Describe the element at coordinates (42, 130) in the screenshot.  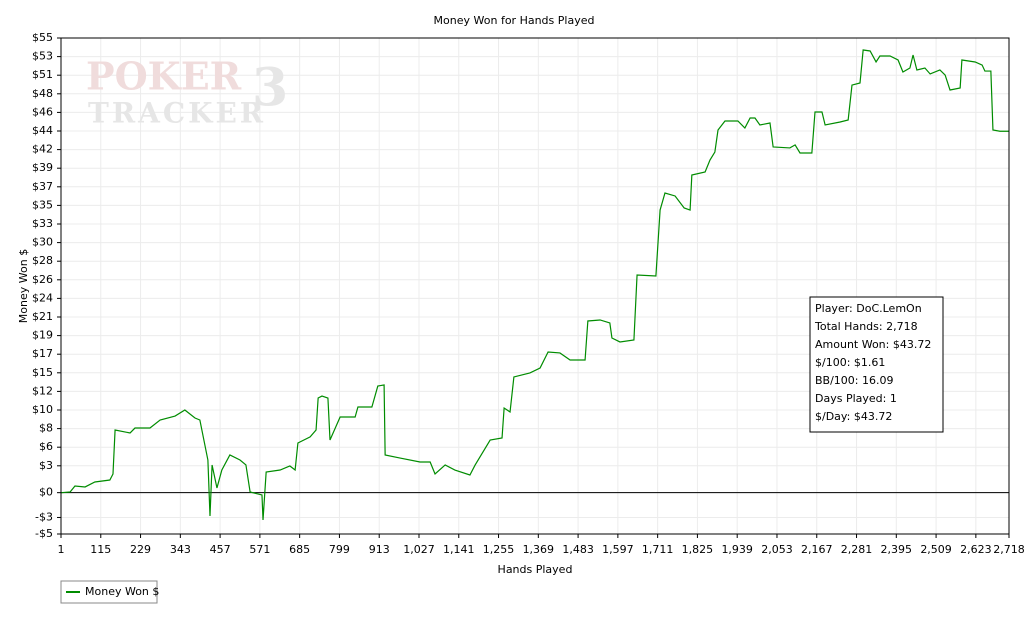
I see `y-tick-label: $44` at that location.